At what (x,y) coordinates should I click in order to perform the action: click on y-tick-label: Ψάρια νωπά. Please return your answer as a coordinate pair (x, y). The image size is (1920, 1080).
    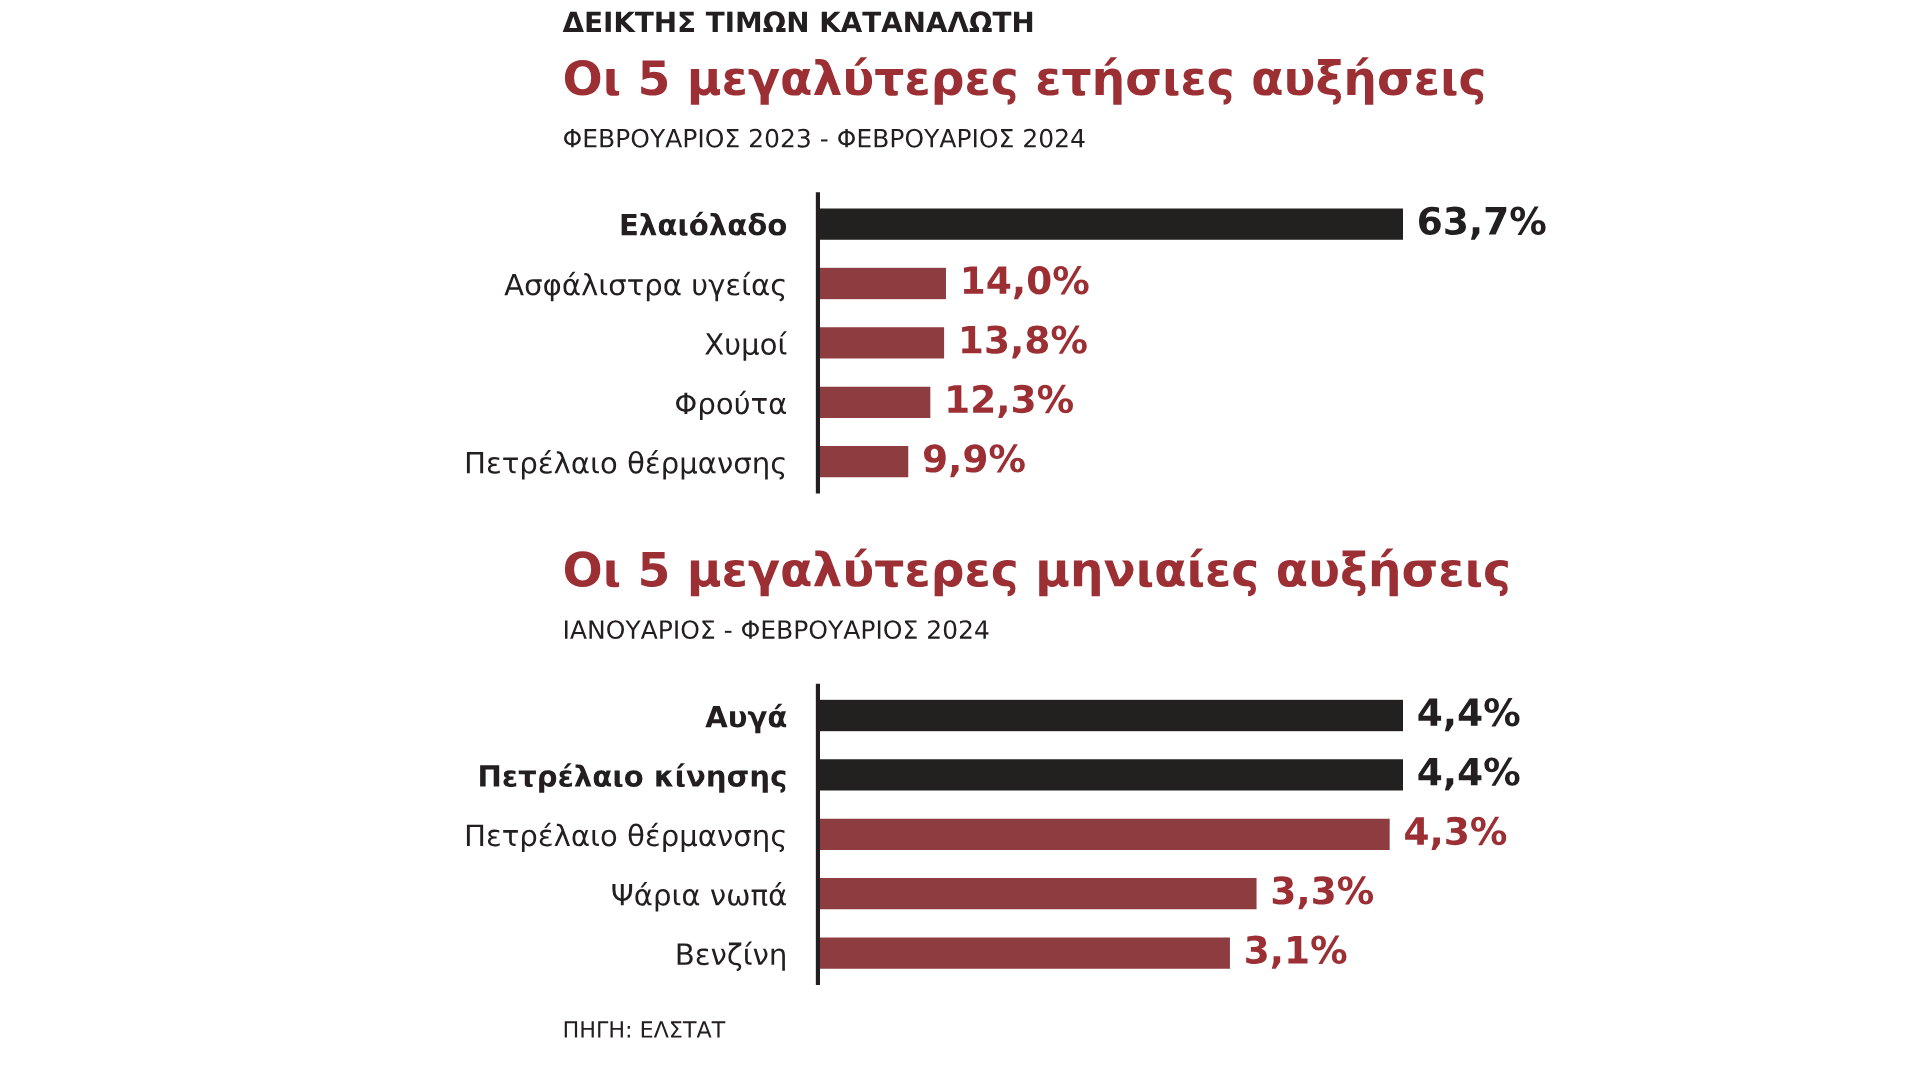
    Looking at the image, I should click on (699, 897).